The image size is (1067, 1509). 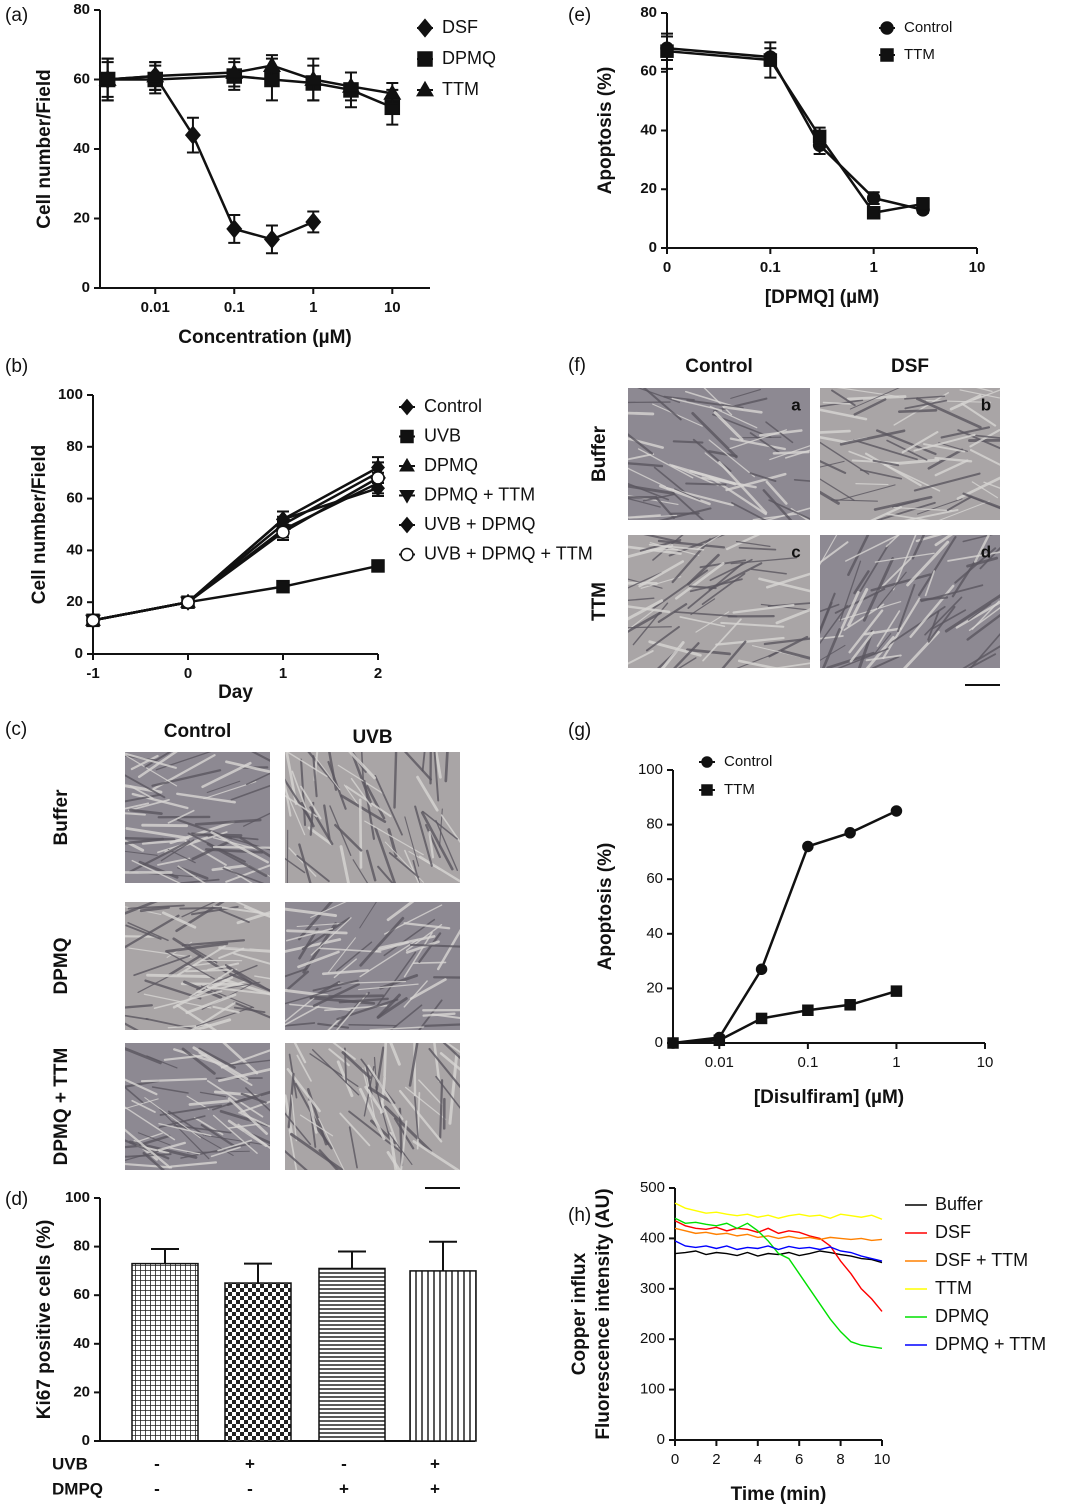 What do you see at coordinates (39, 524) in the screenshot?
I see `y-axis-title: Cell number/Field` at bounding box center [39, 524].